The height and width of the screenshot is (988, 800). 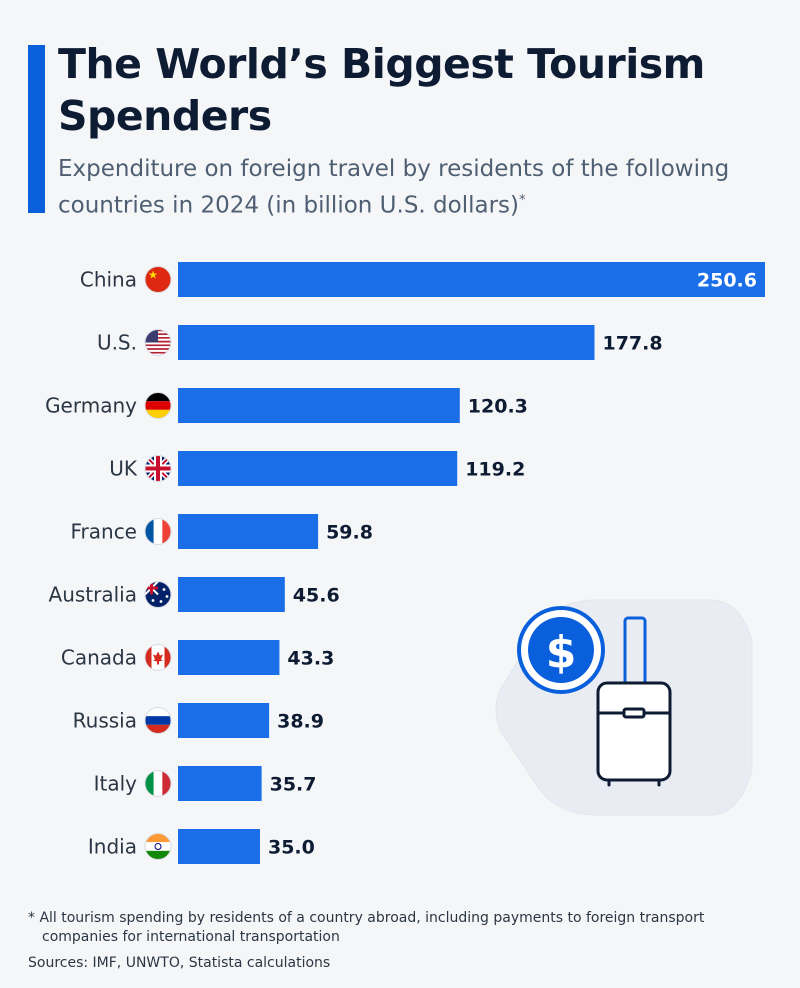 I want to click on flag-uk-icon, so click(x=158, y=468).